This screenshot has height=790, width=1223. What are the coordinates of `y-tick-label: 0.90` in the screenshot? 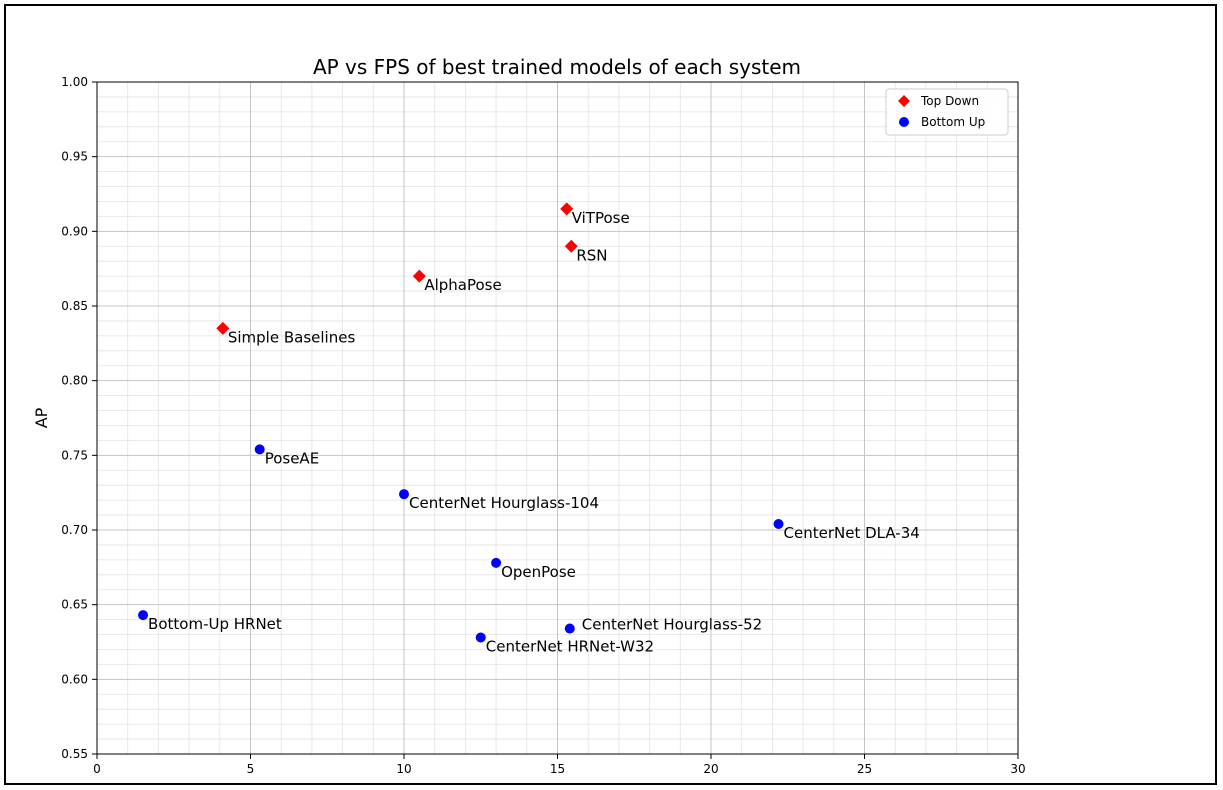 It's located at (74, 231).